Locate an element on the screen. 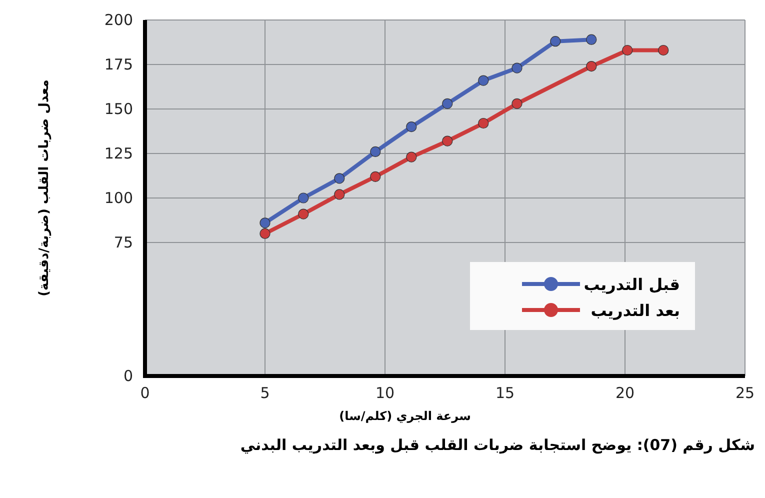 This screenshot has height=498, width=765. y-tick-label: 0 is located at coordinates (128, 376).